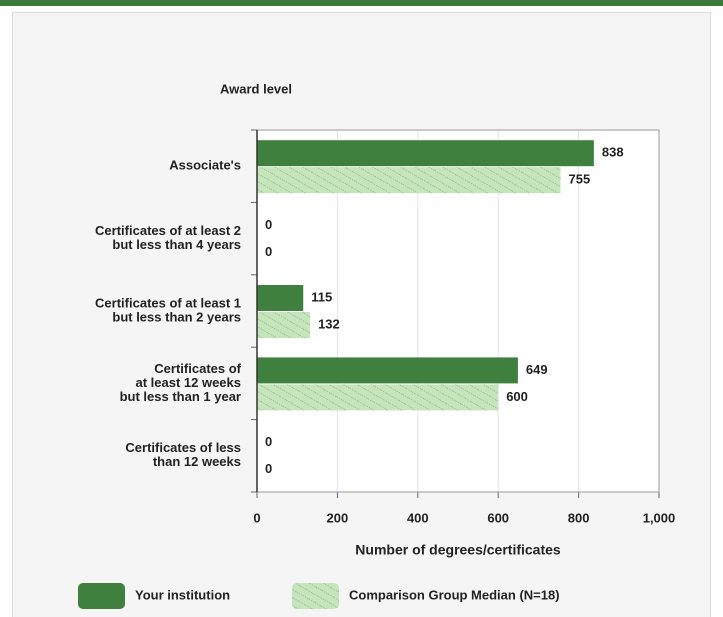 This screenshot has height=617, width=723. Describe the element at coordinates (580, 179) in the screenshot. I see `value-label: 755` at that location.